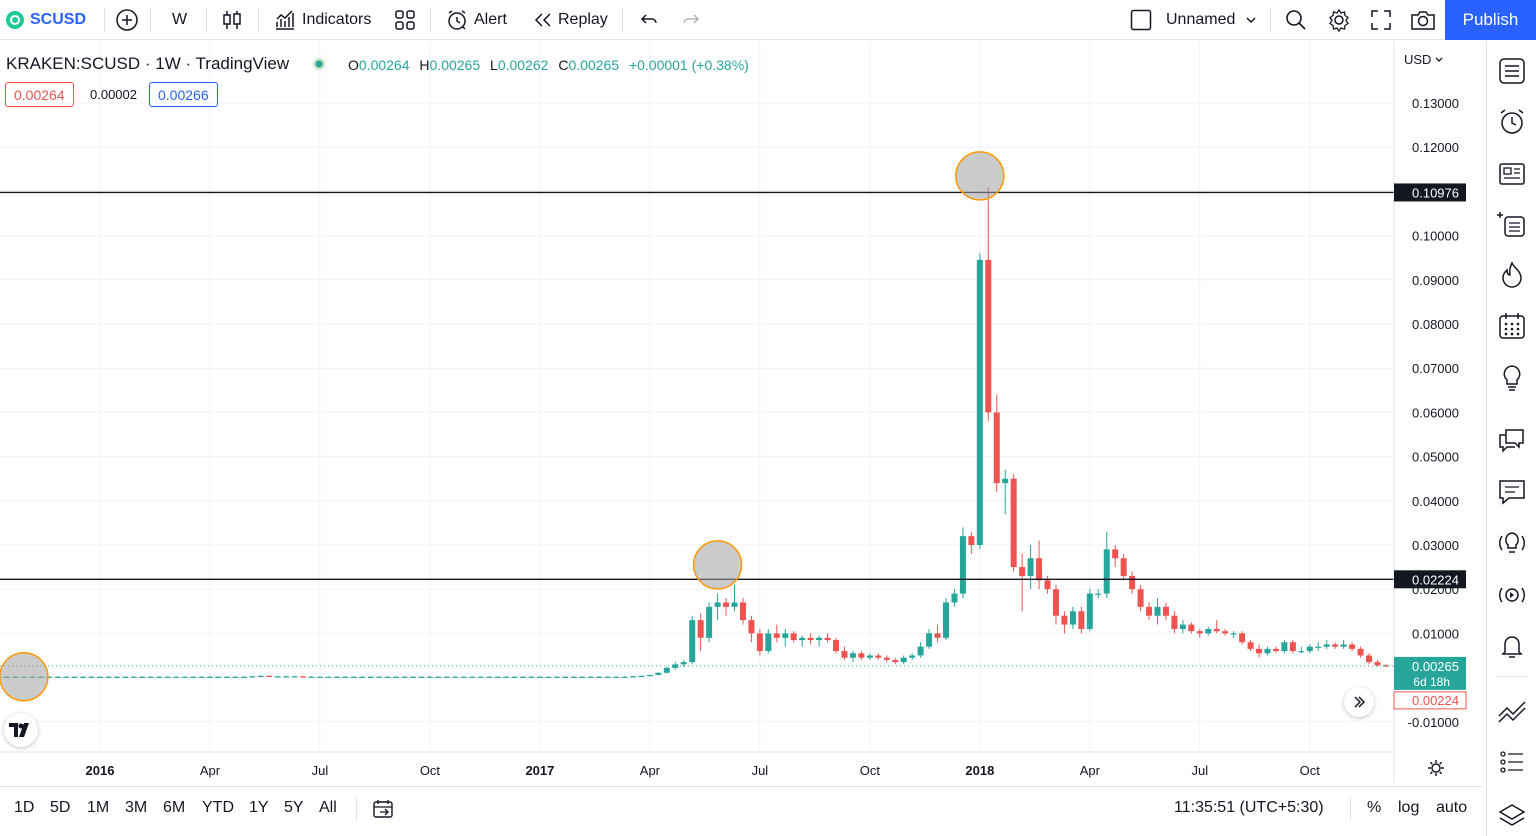  Describe the element at coordinates (1296, 20) in the screenshot. I see `search-button` at that location.